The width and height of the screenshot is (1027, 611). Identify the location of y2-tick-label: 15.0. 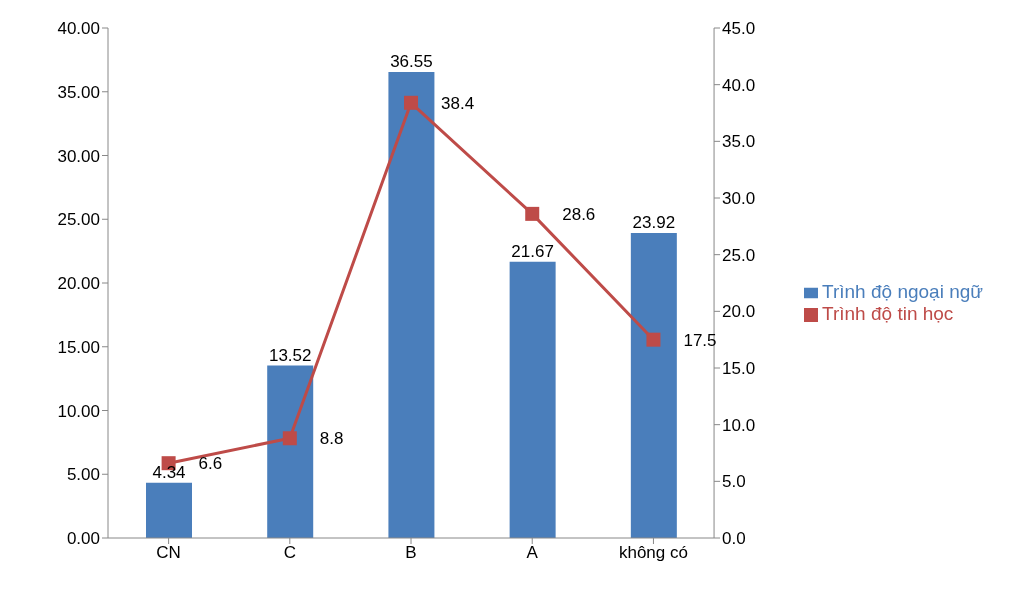
(739, 369).